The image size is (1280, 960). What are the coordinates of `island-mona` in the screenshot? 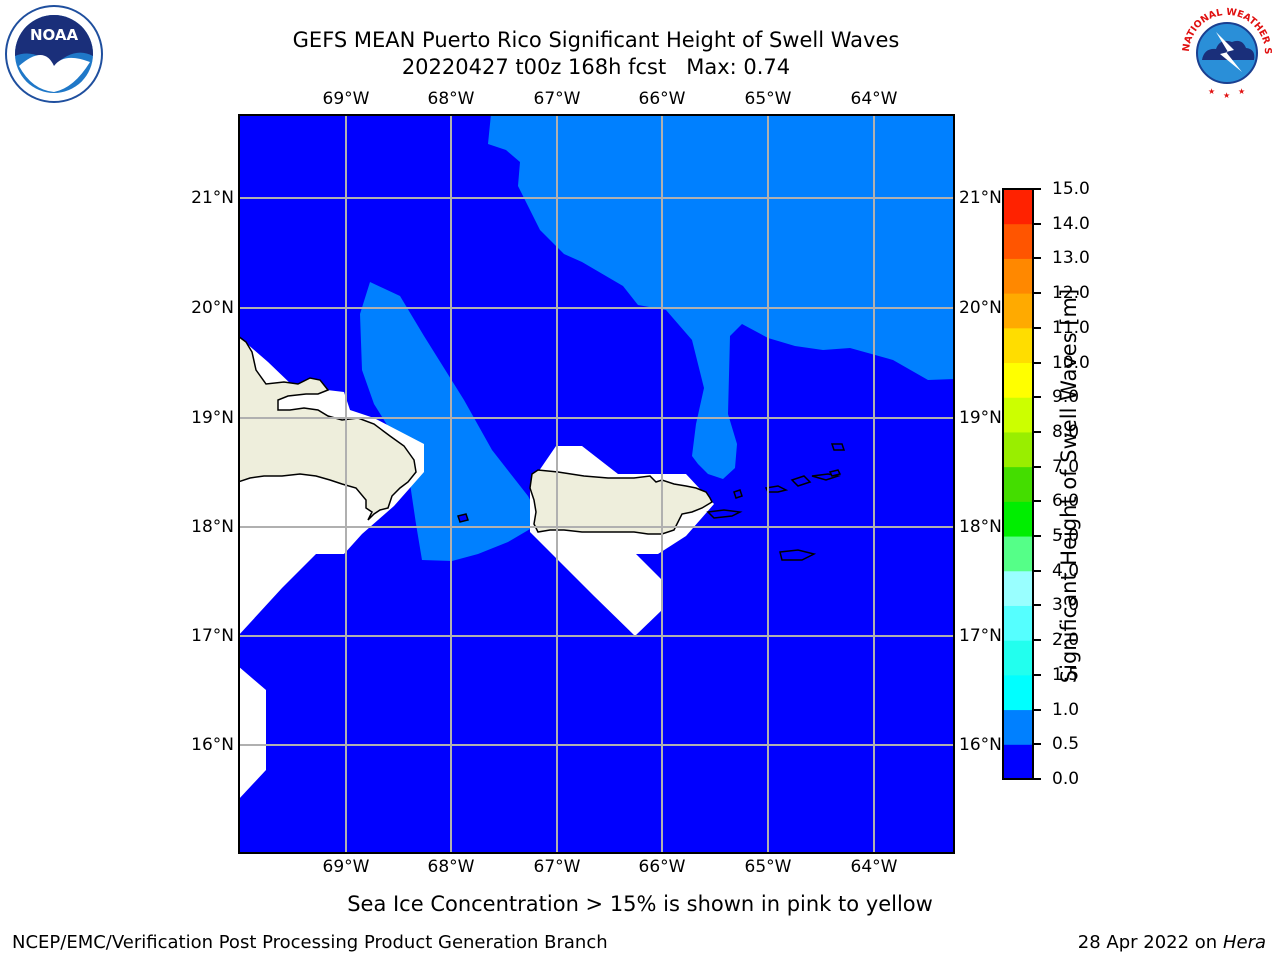 It's located at (463, 518).